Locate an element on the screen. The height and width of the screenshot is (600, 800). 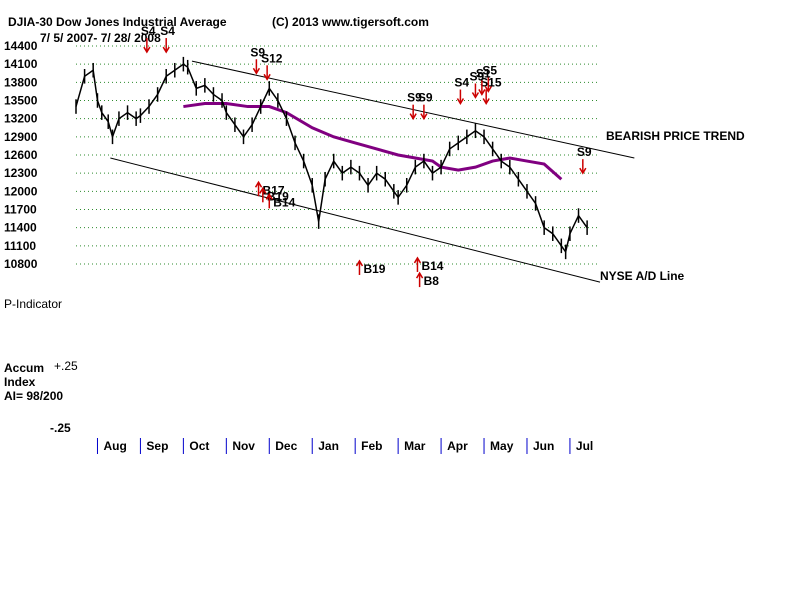
month-label: Dec is located at coordinates (286, 446).